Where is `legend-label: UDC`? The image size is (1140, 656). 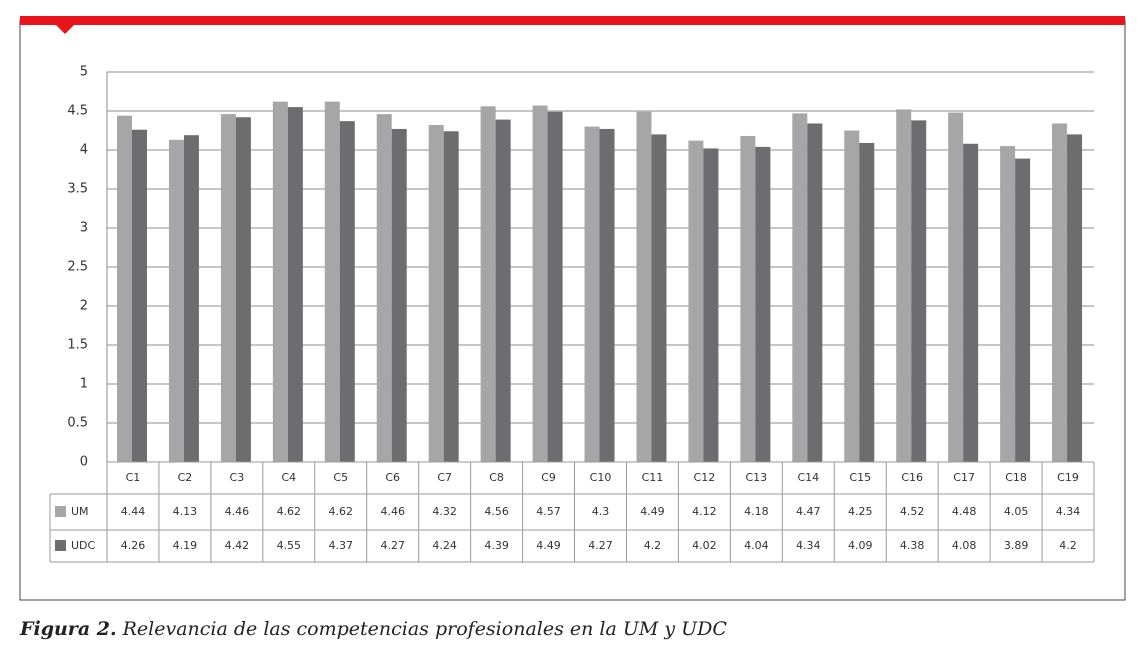
legend-label: UDC is located at coordinates (83, 545).